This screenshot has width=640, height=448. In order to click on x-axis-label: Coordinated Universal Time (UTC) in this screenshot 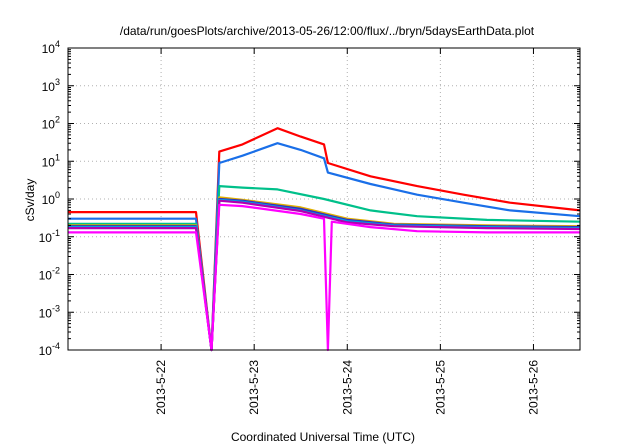, I will do `click(323, 437)`.